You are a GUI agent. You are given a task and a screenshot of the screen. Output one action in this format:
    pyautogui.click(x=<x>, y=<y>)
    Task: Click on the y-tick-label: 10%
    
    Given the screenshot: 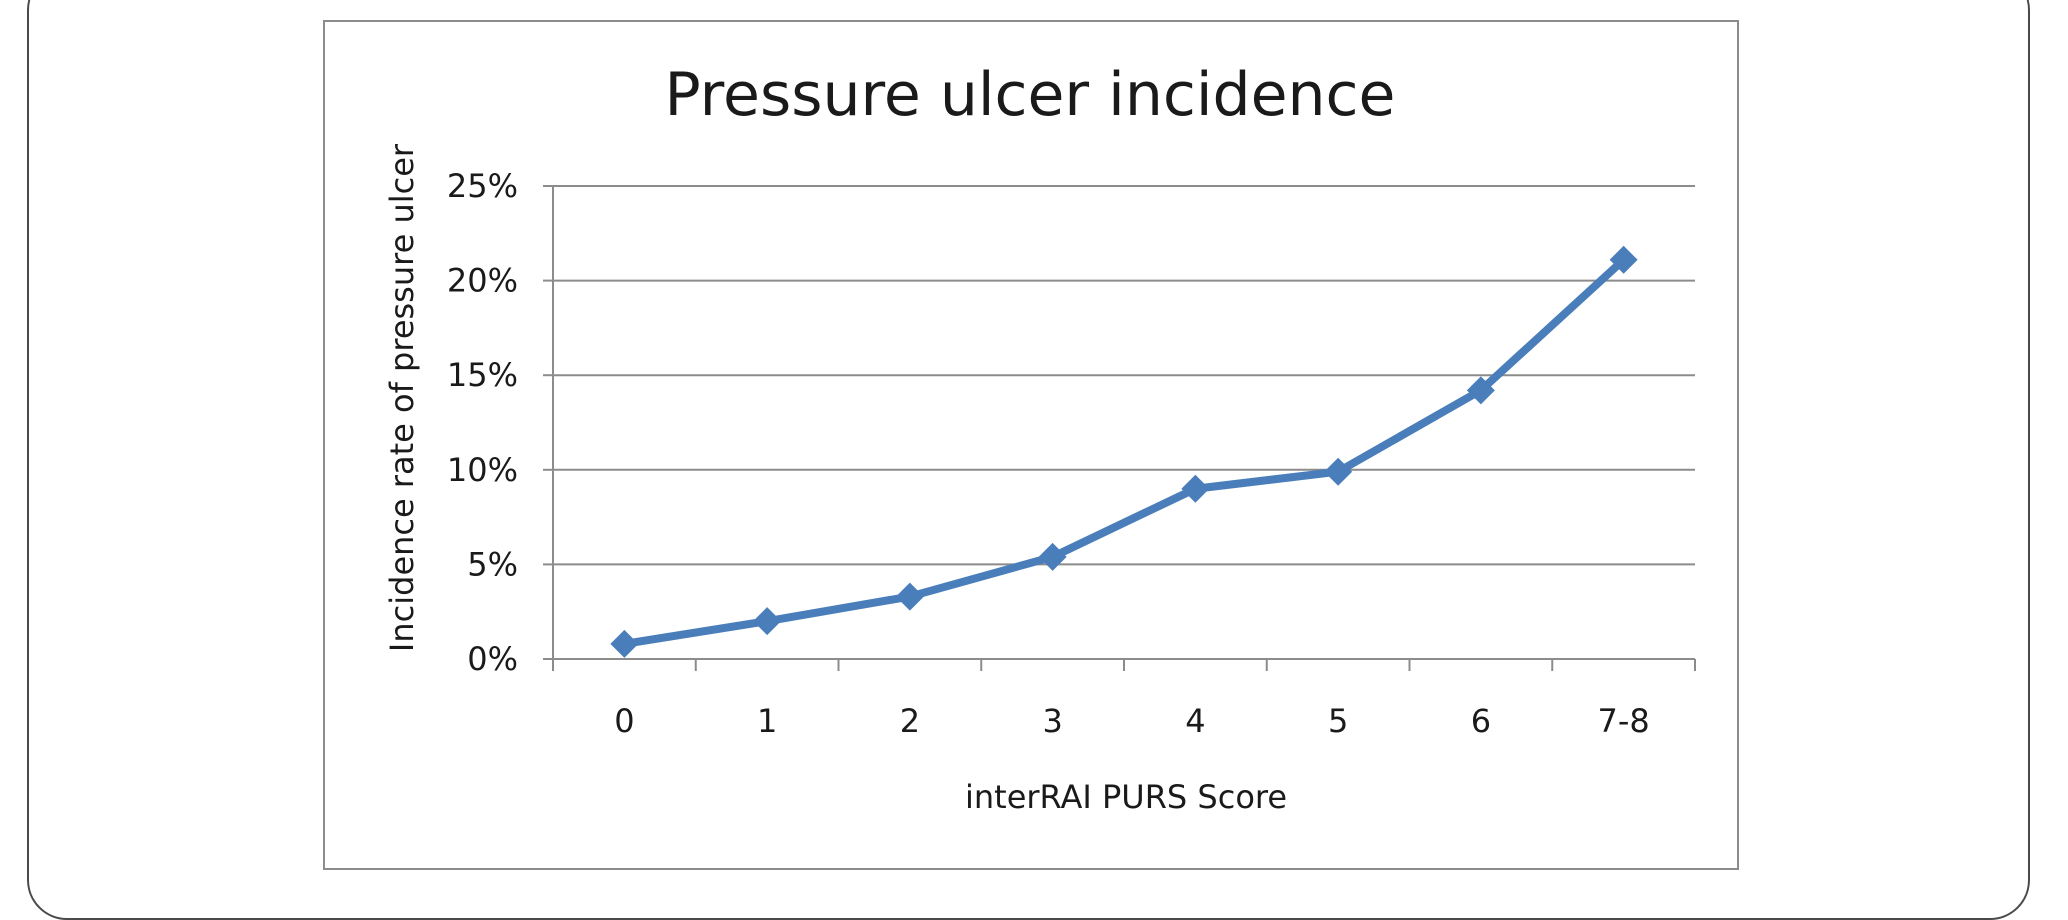 What is the action you would take?
    pyautogui.click(x=482, y=470)
    